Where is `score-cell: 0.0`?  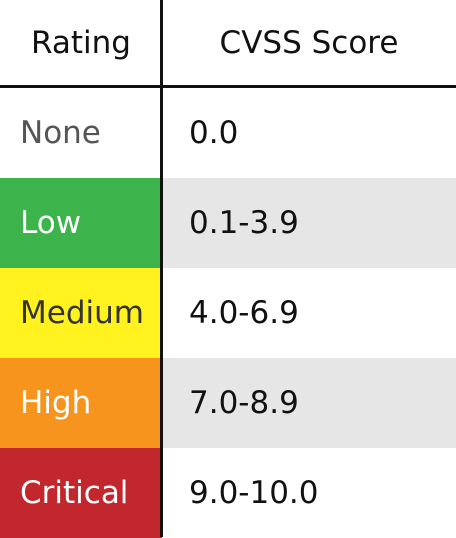 score-cell: 0.0 is located at coordinates (309, 133).